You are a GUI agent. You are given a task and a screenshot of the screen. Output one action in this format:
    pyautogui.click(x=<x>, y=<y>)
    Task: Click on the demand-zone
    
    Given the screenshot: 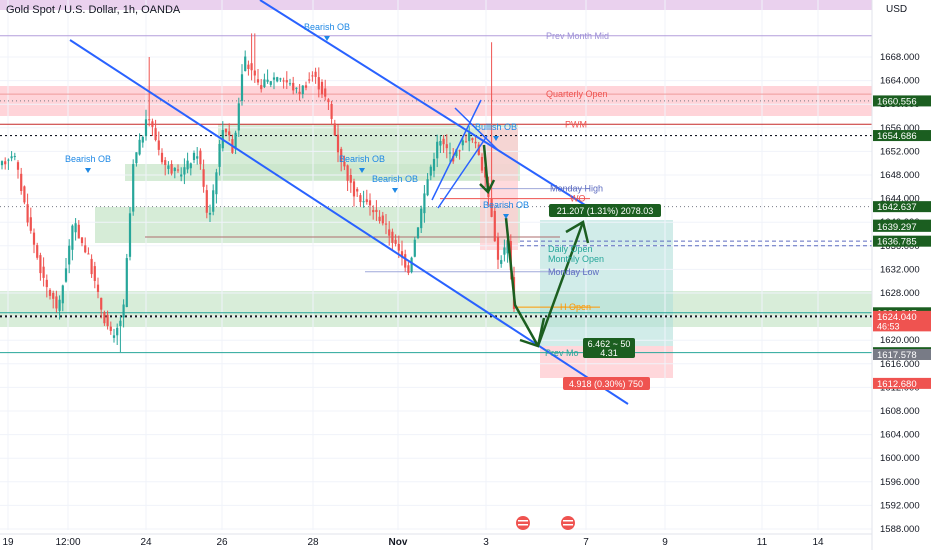 What is the action you would take?
    pyautogui.click(x=436, y=309)
    